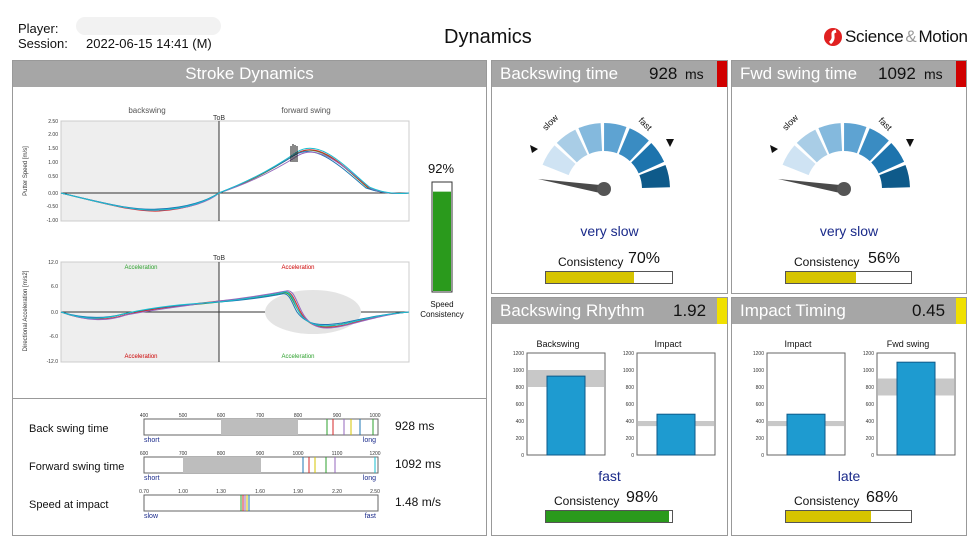 Image resolution: width=977 pixels, height=551 pixels. Describe the element at coordinates (260, 492) in the screenshot. I see `range-tick: 1.60` at that location.